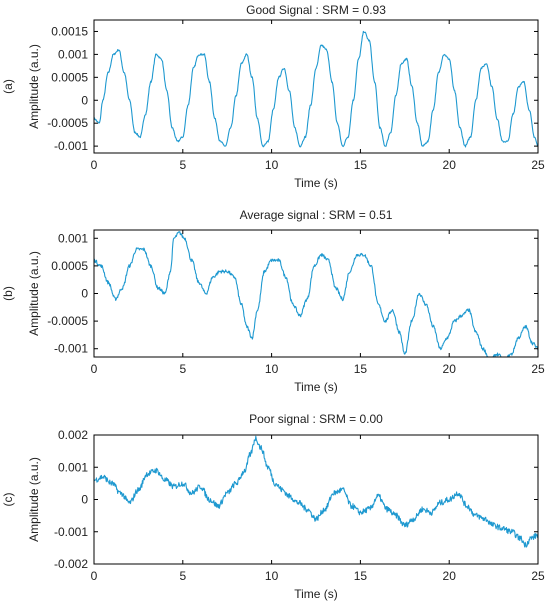 Image resolution: width=550 pixels, height=604 pixels. Describe the element at coordinates (71, 564) in the screenshot. I see `y-tick-label: -0.002` at that location.